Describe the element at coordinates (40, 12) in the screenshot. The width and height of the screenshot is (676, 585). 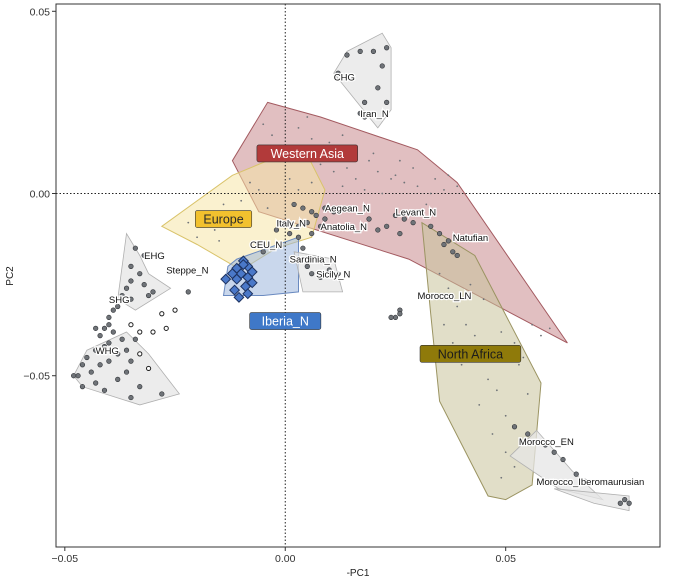
I see `y-tick-label-2: 0.05` at that location.